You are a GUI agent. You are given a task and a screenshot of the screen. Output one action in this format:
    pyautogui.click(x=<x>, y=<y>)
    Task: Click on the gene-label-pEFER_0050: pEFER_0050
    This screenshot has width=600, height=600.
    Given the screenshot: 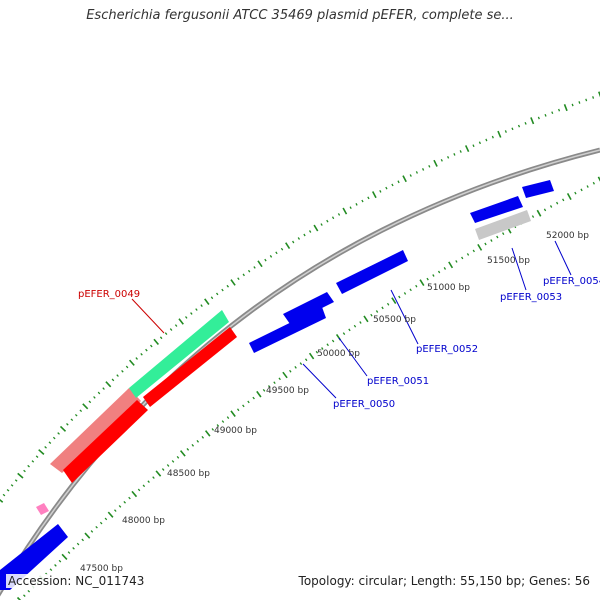 What is the action you would take?
    pyautogui.click(x=364, y=404)
    